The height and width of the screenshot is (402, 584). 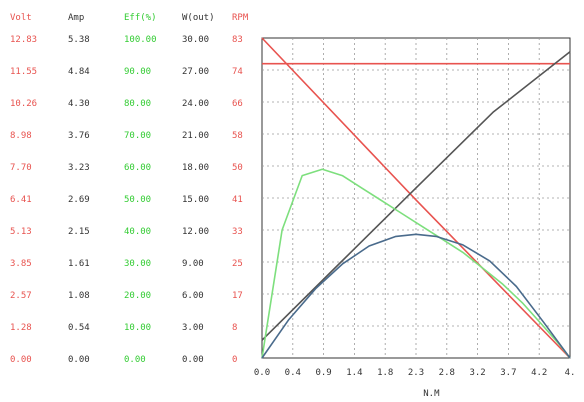 What do you see at coordinates (508, 373) in the screenshot?
I see `x-tick-label: 3.7` at bounding box center [508, 373].